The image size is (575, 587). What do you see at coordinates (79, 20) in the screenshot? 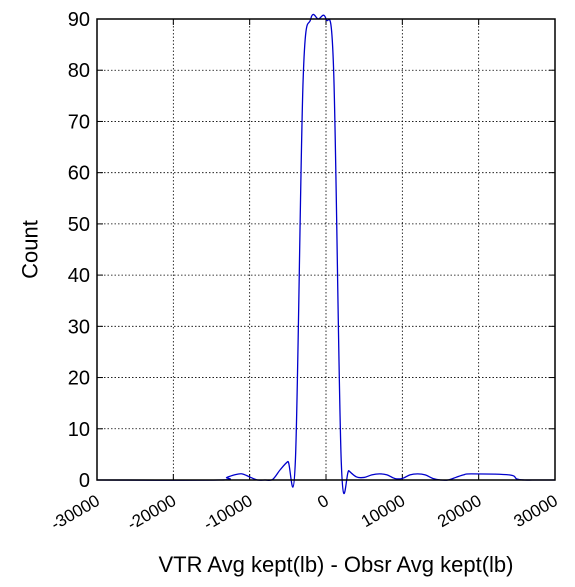
I see `y-tick-label: 90` at bounding box center [79, 20].